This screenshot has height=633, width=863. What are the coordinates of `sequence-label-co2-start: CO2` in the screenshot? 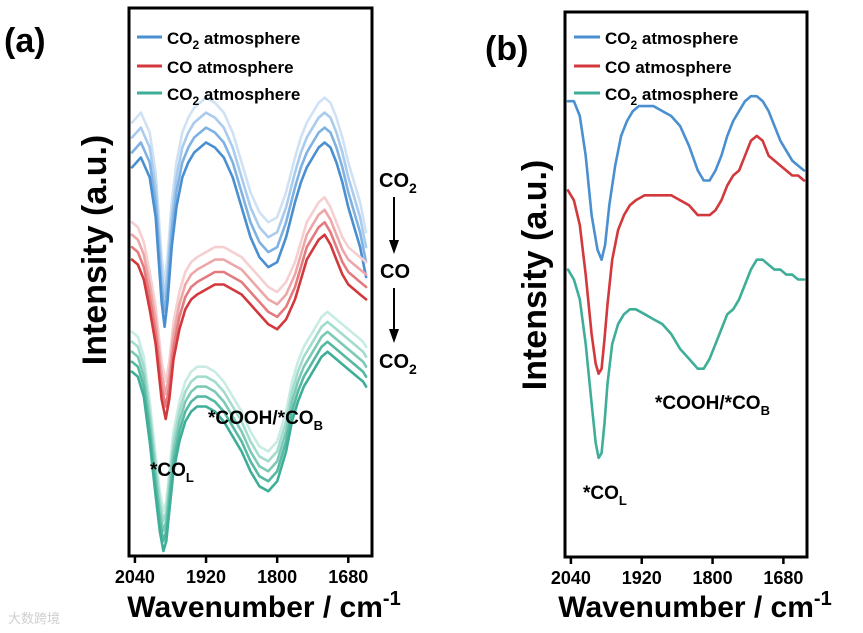 It's located at (398, 183).